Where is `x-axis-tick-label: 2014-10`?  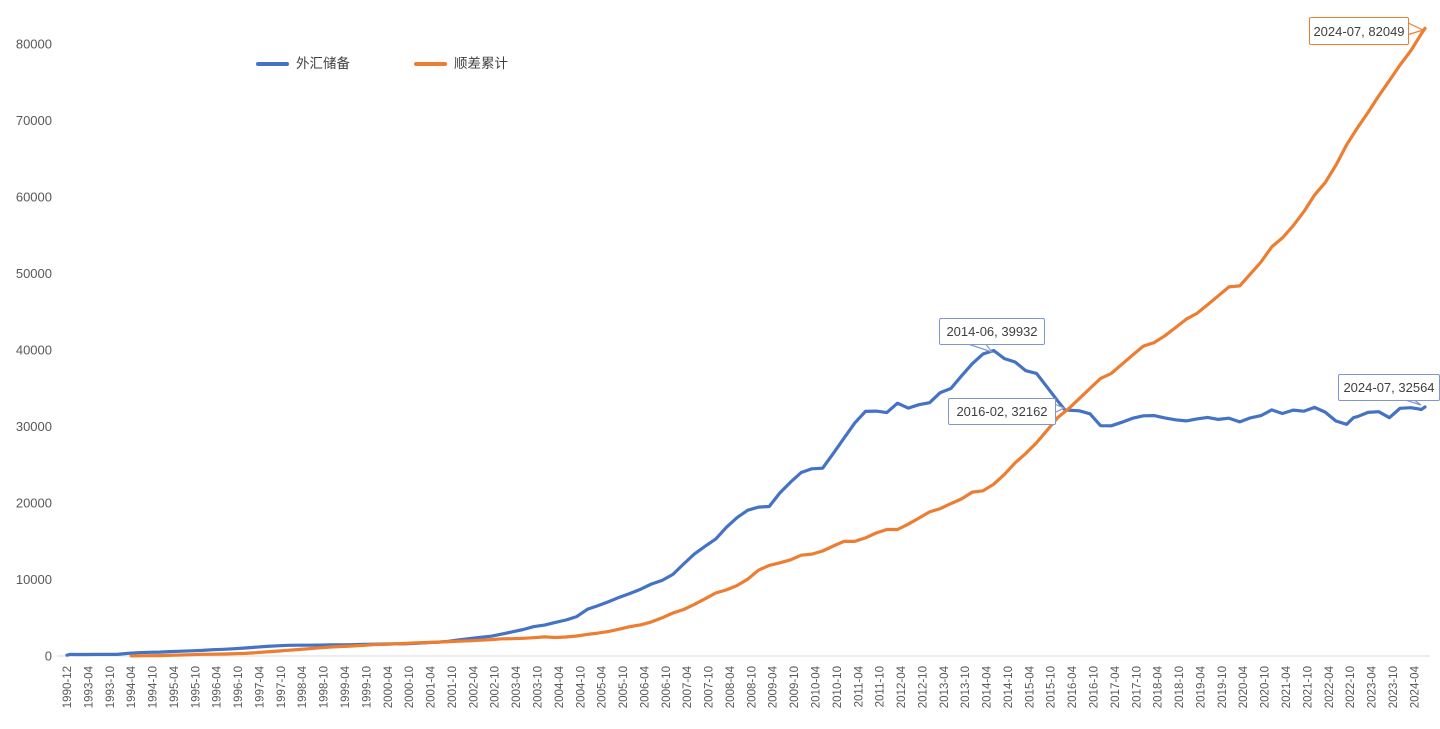 x-axis-tick-label: 2014-10 is located at coordinates (1009, 687).